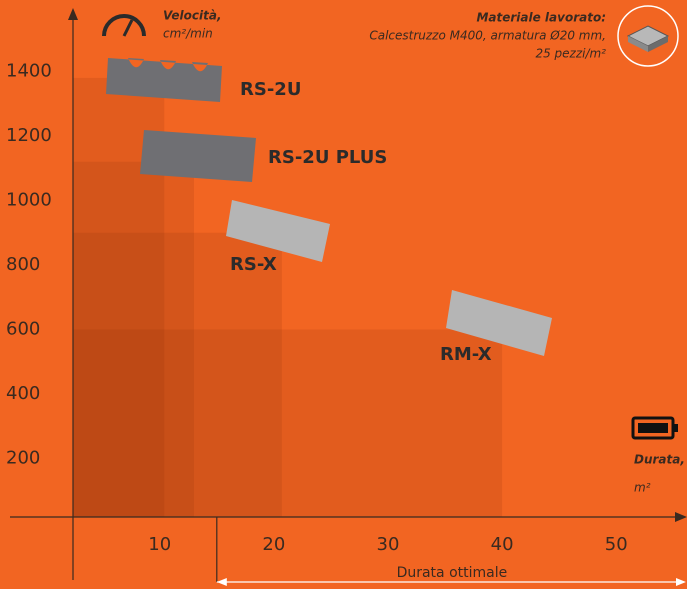 This screenshot has height=589, width=687. I want to click on x-tick-label: 40, so click(502, 544).